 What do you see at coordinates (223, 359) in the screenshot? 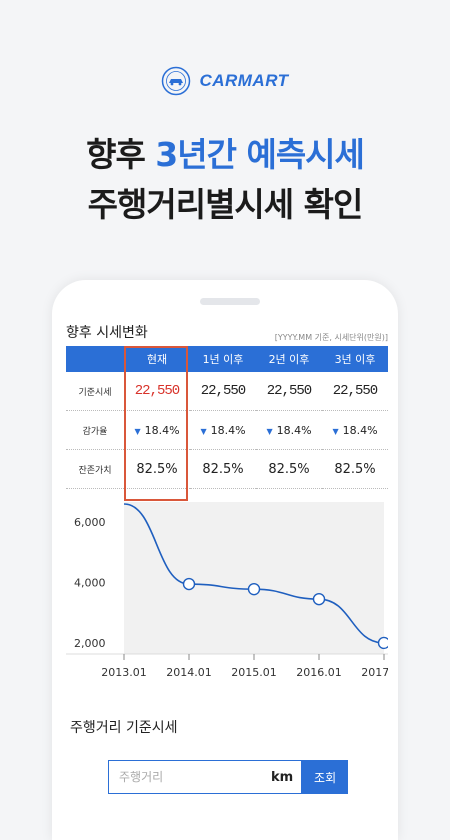
I see `table-header-1y: 1년 이후` at bounding box center [223, 359].